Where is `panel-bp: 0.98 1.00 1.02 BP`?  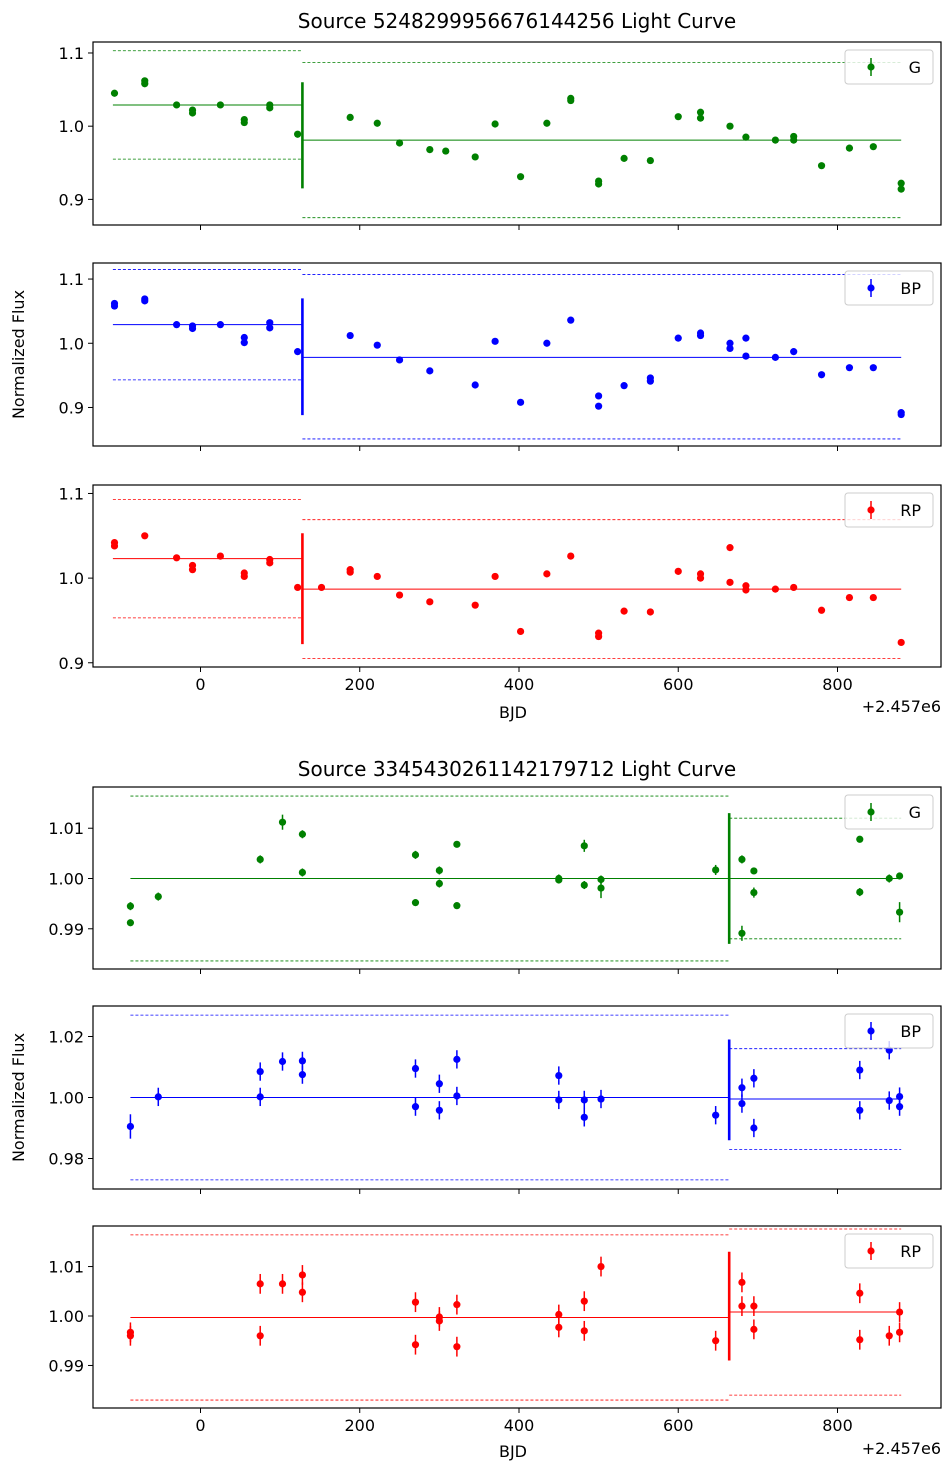
panel-bp: 0.98 1.00 1.02 BP is located at coordinates (495, 1099).